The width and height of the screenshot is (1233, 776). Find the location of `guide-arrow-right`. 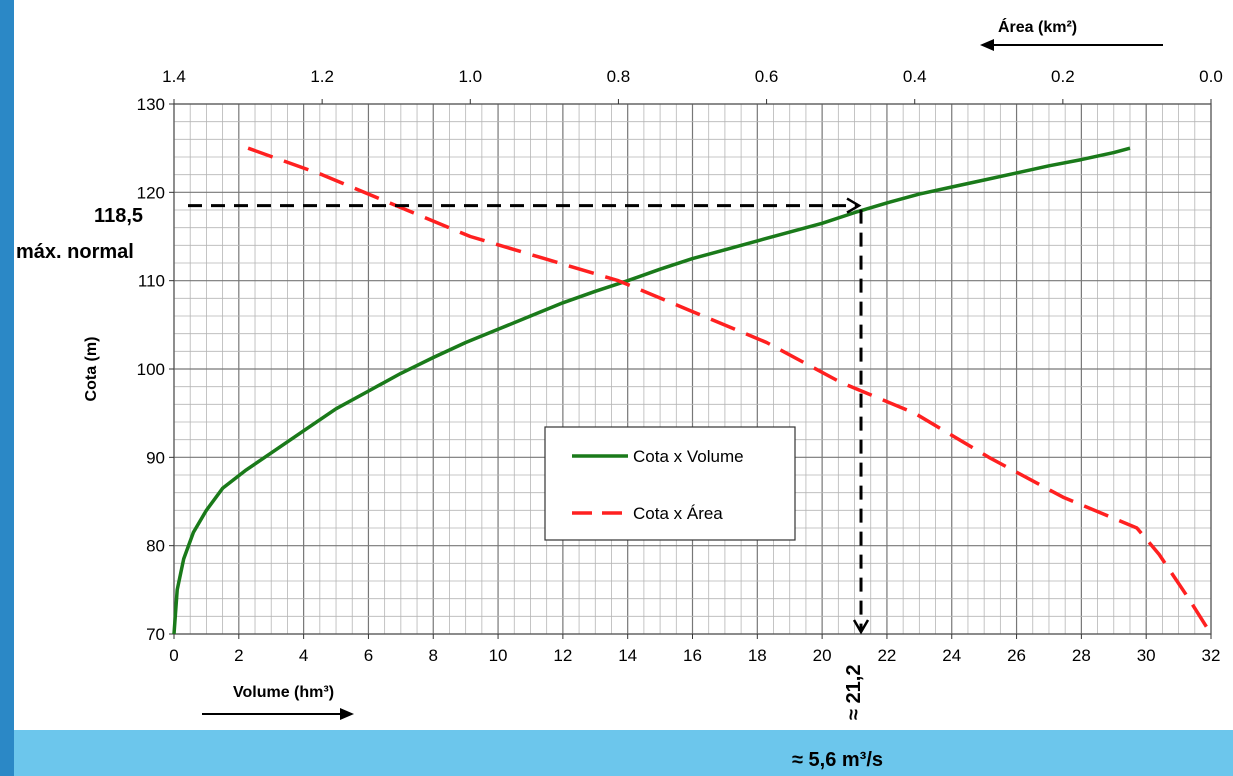

guide-arrow-right is located at coordinates (854, 205).